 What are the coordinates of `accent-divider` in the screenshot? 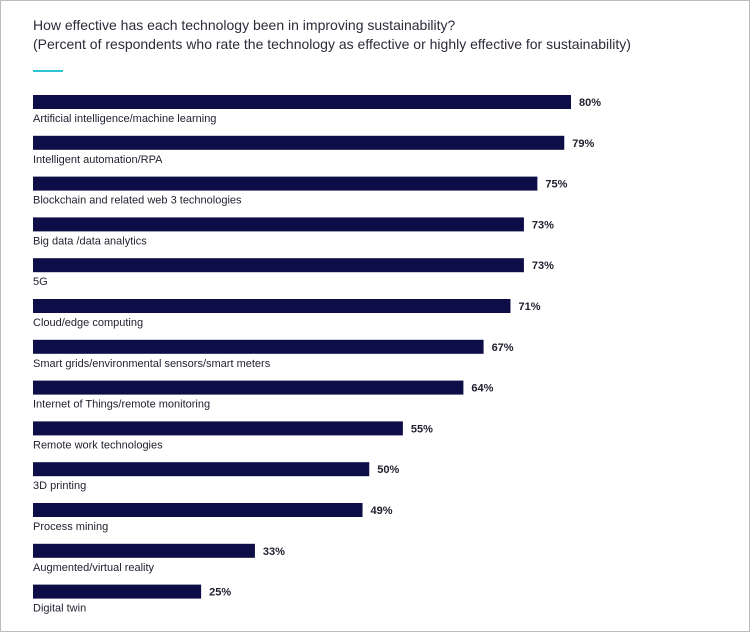 It's located at (48, 71).